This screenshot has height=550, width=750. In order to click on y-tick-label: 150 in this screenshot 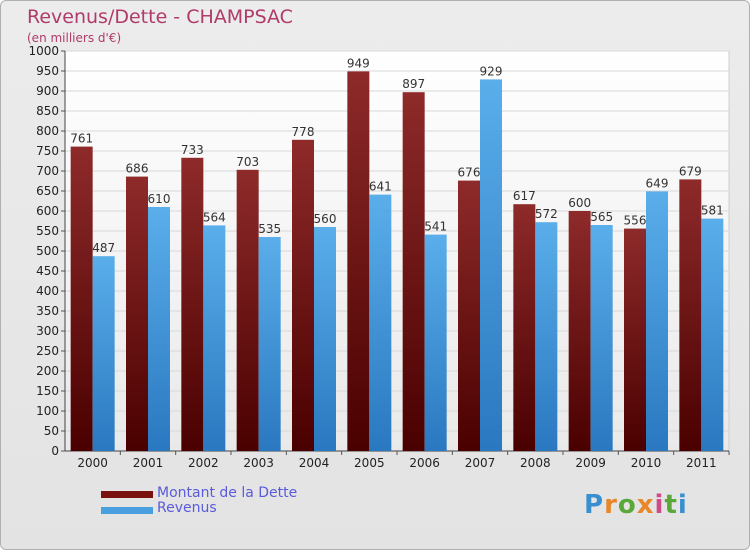, I will do `click(47, 391)`.